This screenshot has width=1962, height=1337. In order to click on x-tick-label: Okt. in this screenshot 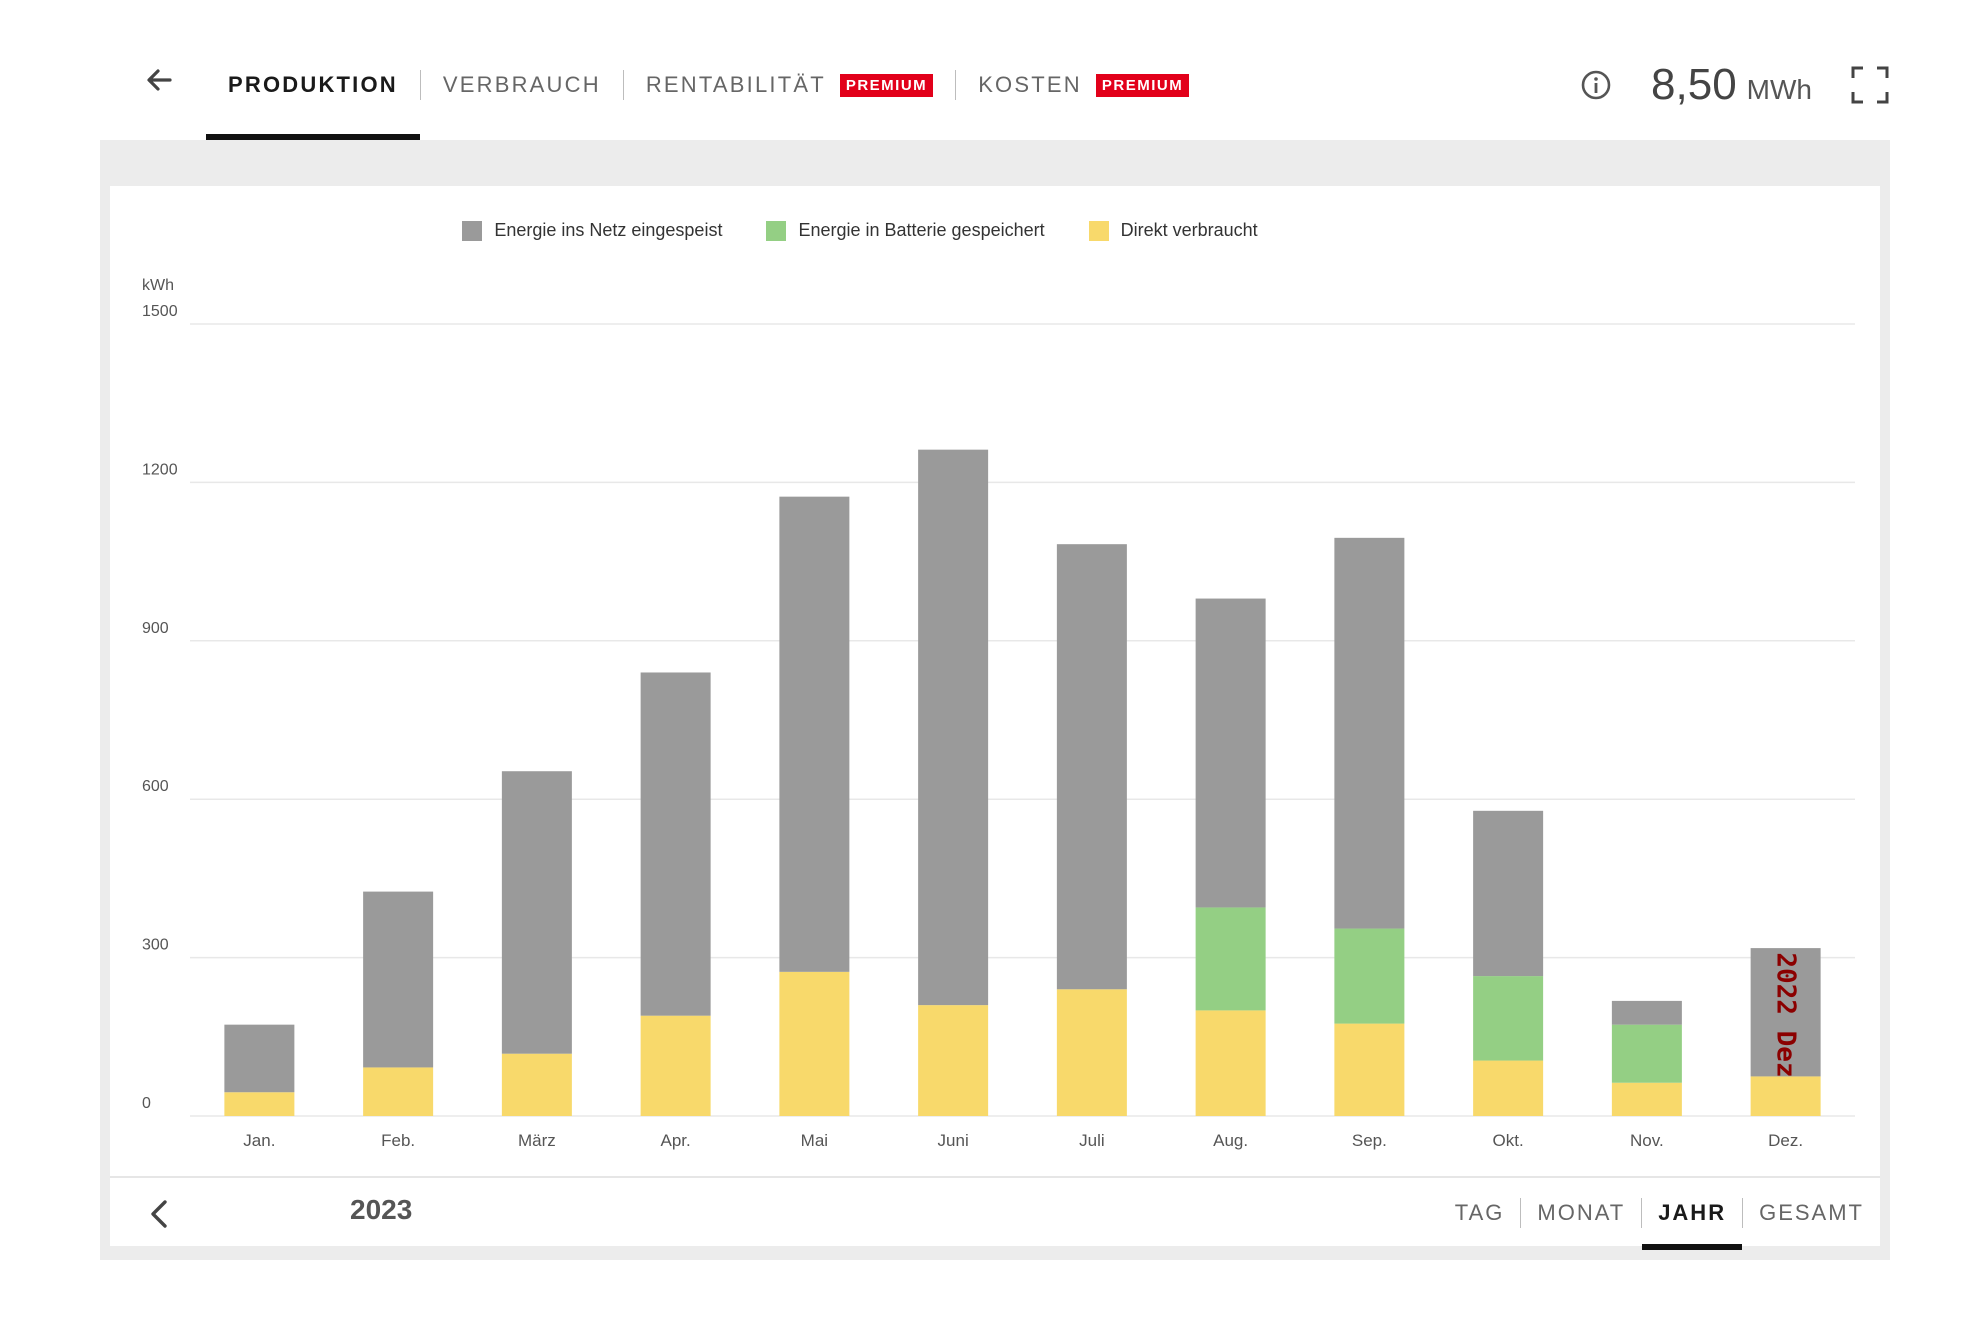, I will do `click(1508, 1140)`.